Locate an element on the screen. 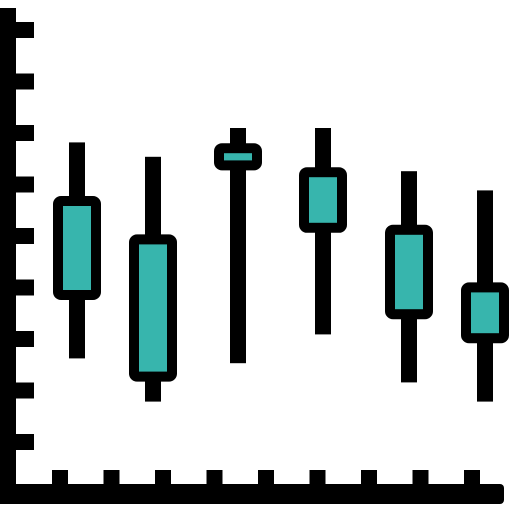 The height and width of the screenshot is (512, 512). y-axis-line is located at coordinates (8, 256).